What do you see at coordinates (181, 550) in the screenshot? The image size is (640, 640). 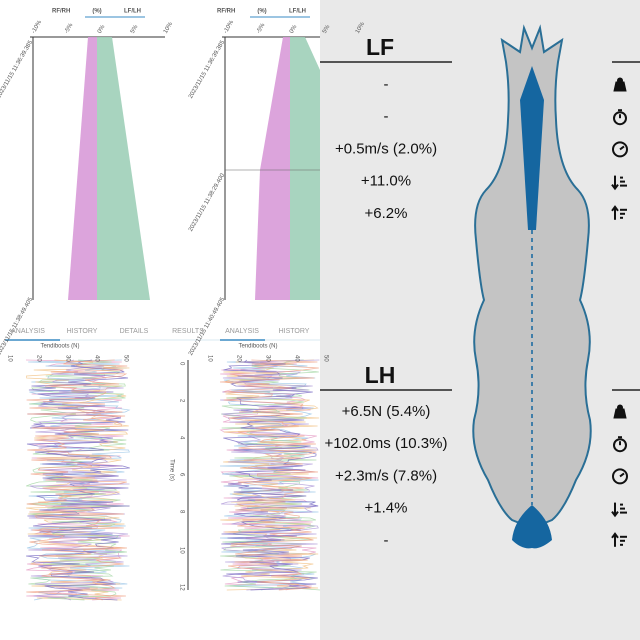 I see `time-tick: 10` at bounding box center [181, 550].